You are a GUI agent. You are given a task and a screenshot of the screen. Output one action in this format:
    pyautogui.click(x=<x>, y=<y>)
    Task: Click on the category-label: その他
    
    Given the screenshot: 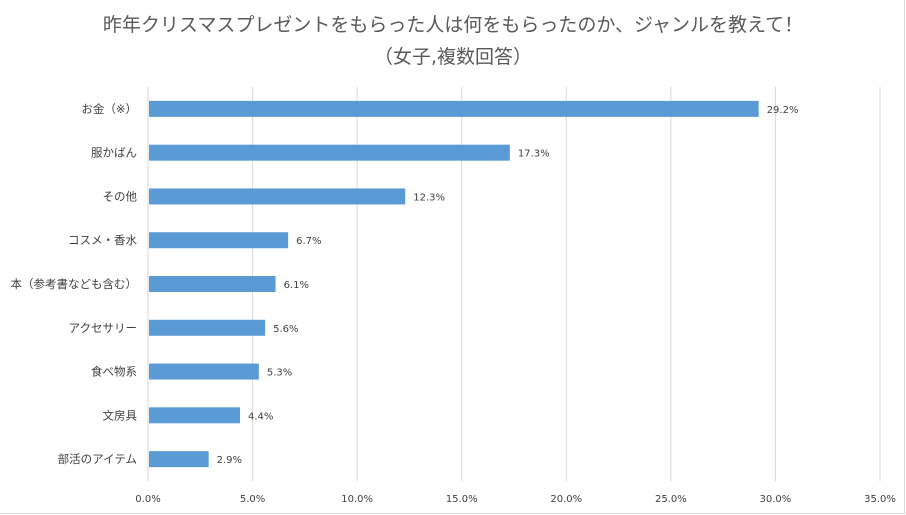 What is the action you would take?
    pyautogui.click(x=120, y=196)
    